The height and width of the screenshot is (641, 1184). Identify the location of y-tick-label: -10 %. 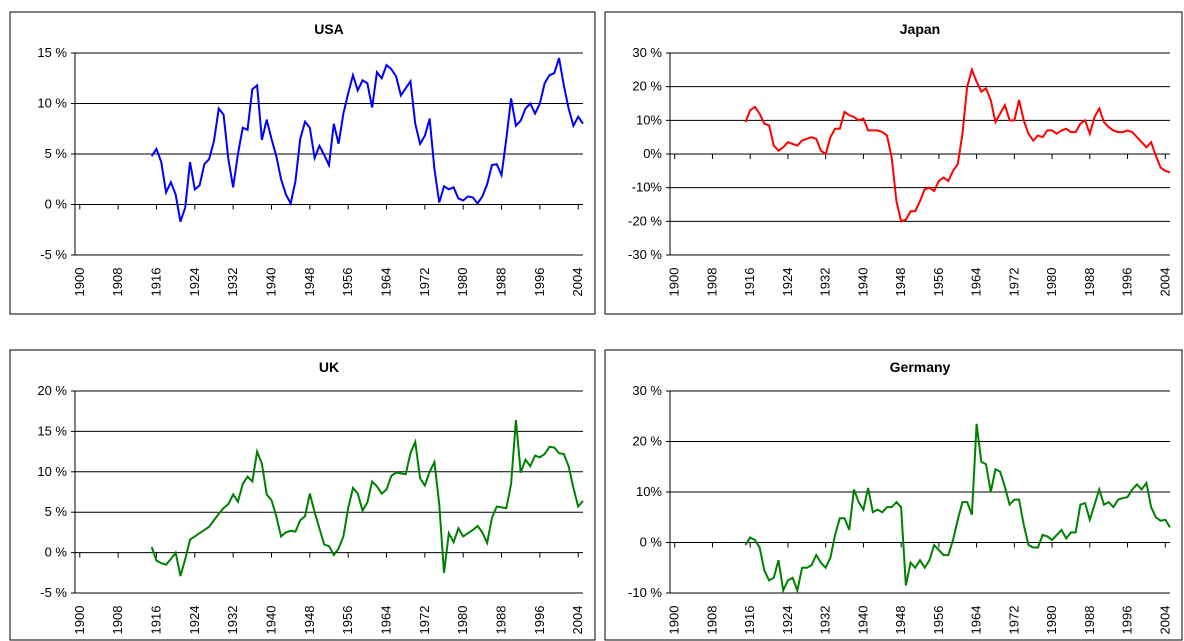
(645, 592).